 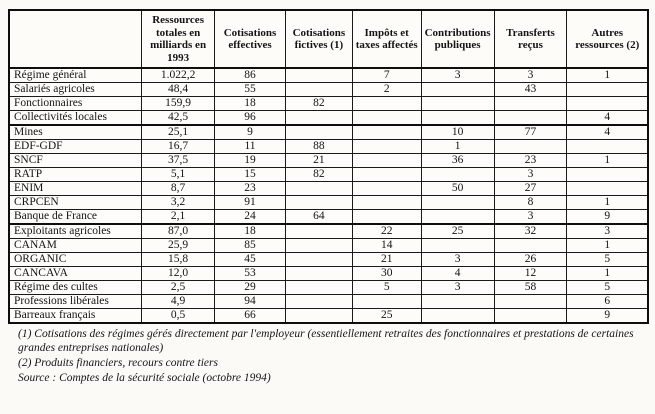 I want to click on table-row: SNCF 37,5 19 21 36 23 1, so click(x=328, y=160).